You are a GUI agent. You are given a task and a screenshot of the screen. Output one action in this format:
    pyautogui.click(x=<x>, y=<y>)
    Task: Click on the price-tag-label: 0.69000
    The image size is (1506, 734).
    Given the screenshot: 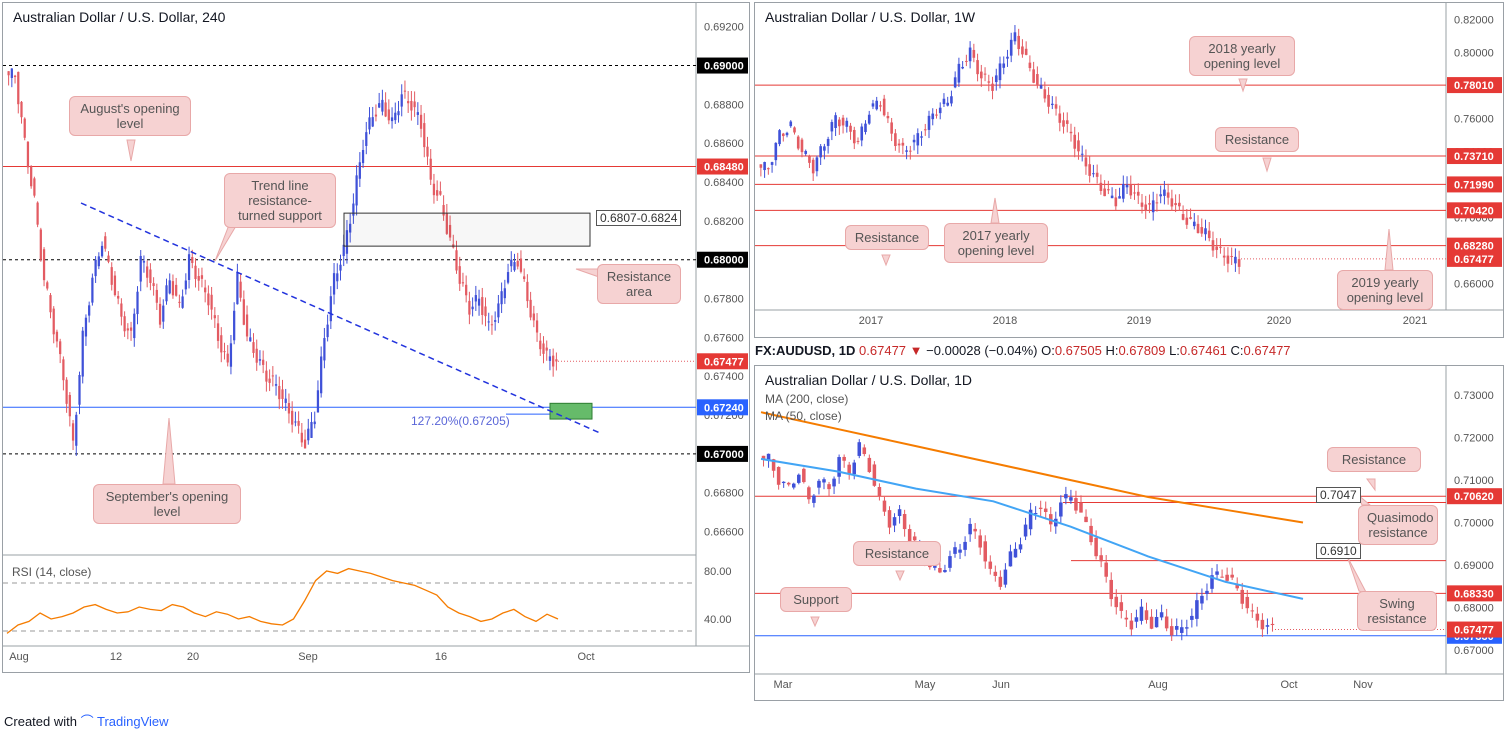 What is the action you would take?
    pyautogui.click(x=724, y=67)
    